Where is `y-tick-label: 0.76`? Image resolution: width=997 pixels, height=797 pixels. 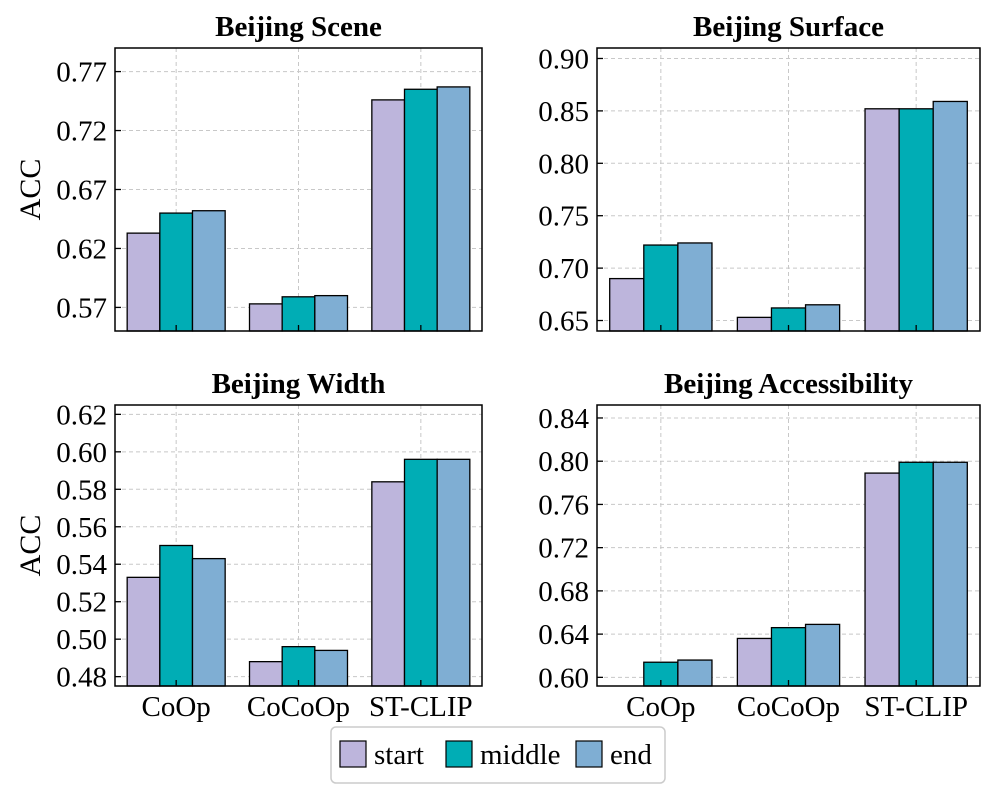
y-tick-label: 0.76 is located at coordinates (563, 505).